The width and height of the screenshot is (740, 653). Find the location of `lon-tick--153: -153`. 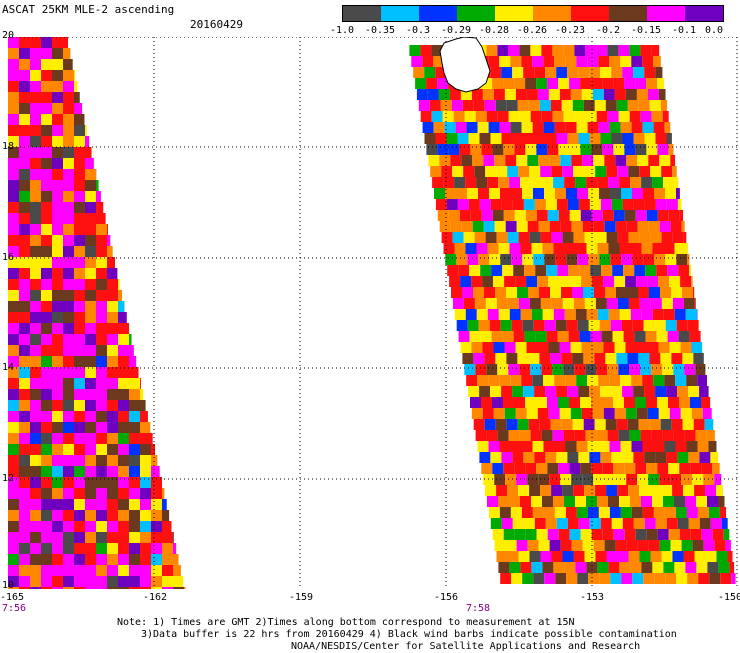

lon-tick--153: -153 is located at coordinates (592, 597).